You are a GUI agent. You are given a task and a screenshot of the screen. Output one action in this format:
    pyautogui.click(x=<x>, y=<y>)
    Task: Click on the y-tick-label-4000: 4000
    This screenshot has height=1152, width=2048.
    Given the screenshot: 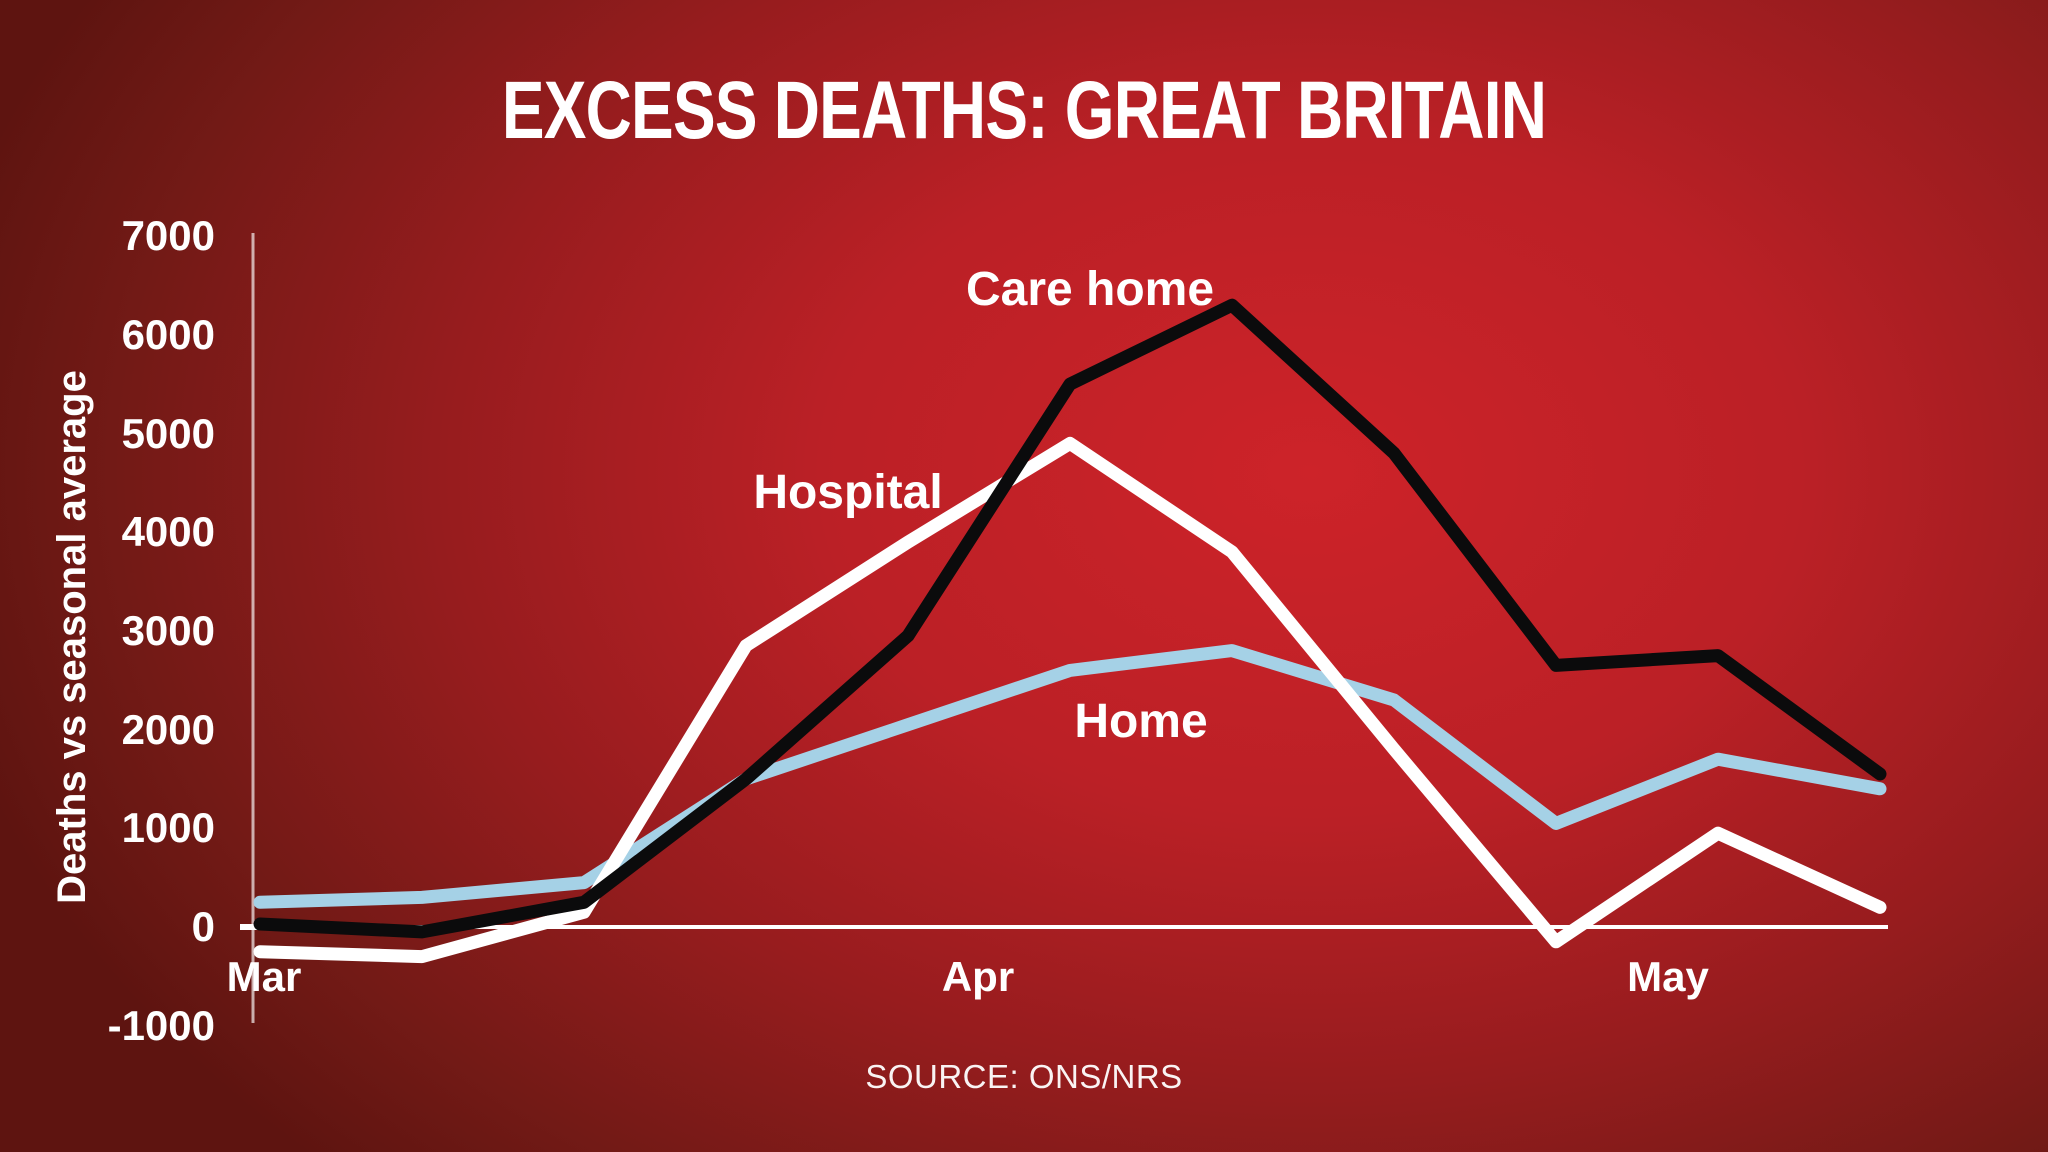 What is the action you would take?
    pyautogui.click(x=168, y=532)
    